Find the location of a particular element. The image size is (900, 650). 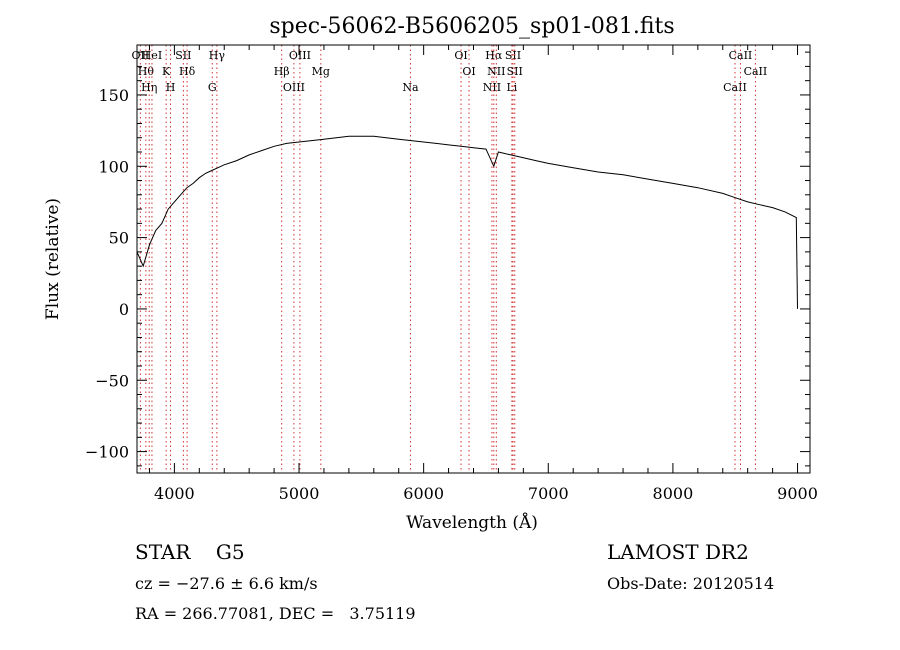

spectral-line-label: Mg is located at coordinates (321, 71).